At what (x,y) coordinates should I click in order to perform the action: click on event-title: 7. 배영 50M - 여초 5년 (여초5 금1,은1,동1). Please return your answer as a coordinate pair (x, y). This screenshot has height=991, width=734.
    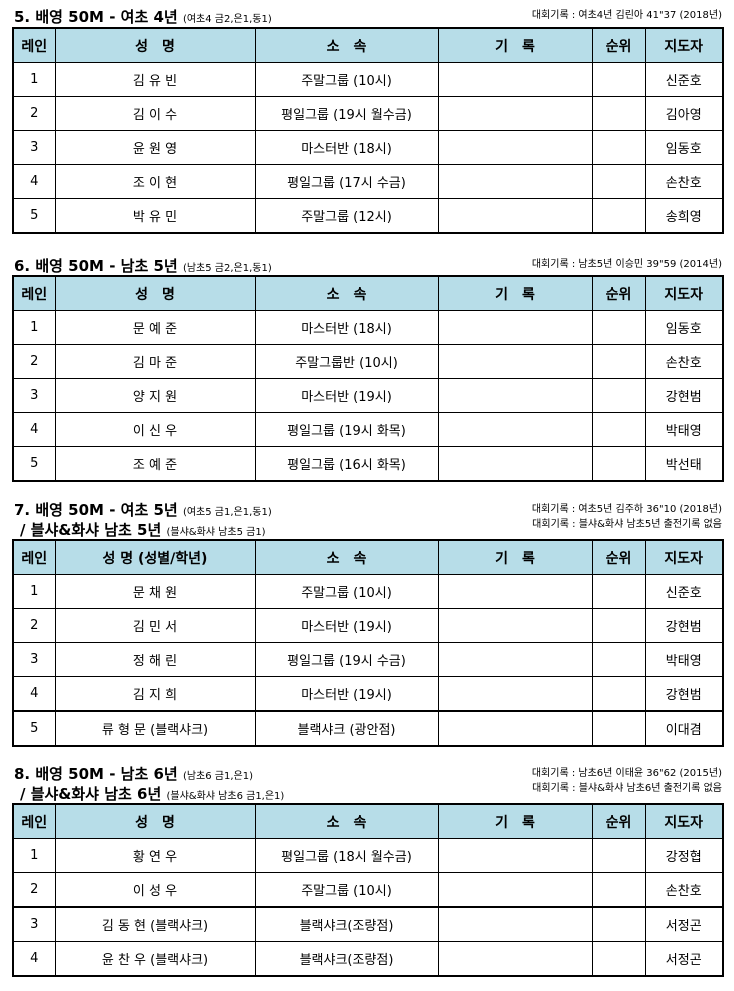
    Looking at the image, I should click on (143, 509).